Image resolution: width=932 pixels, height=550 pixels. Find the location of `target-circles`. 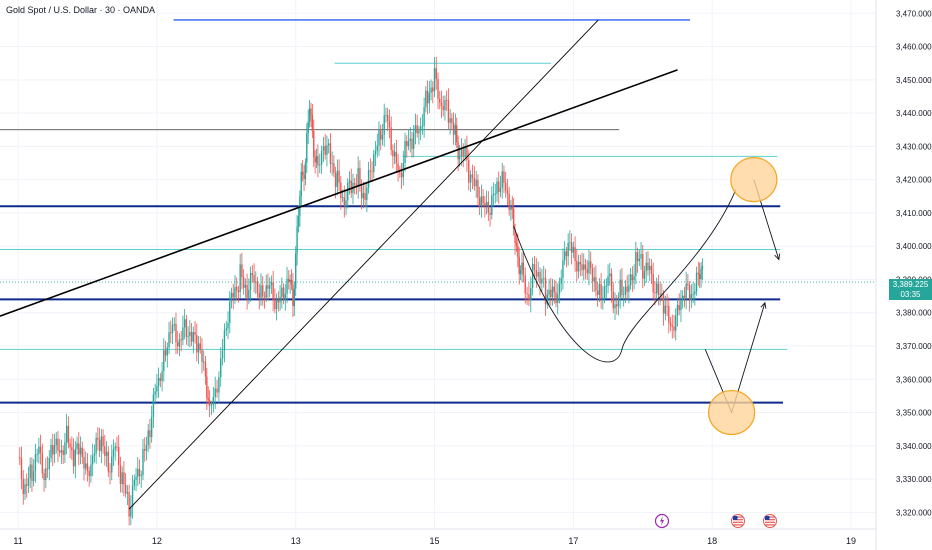

target-circles is located at coordinates (743, 296).